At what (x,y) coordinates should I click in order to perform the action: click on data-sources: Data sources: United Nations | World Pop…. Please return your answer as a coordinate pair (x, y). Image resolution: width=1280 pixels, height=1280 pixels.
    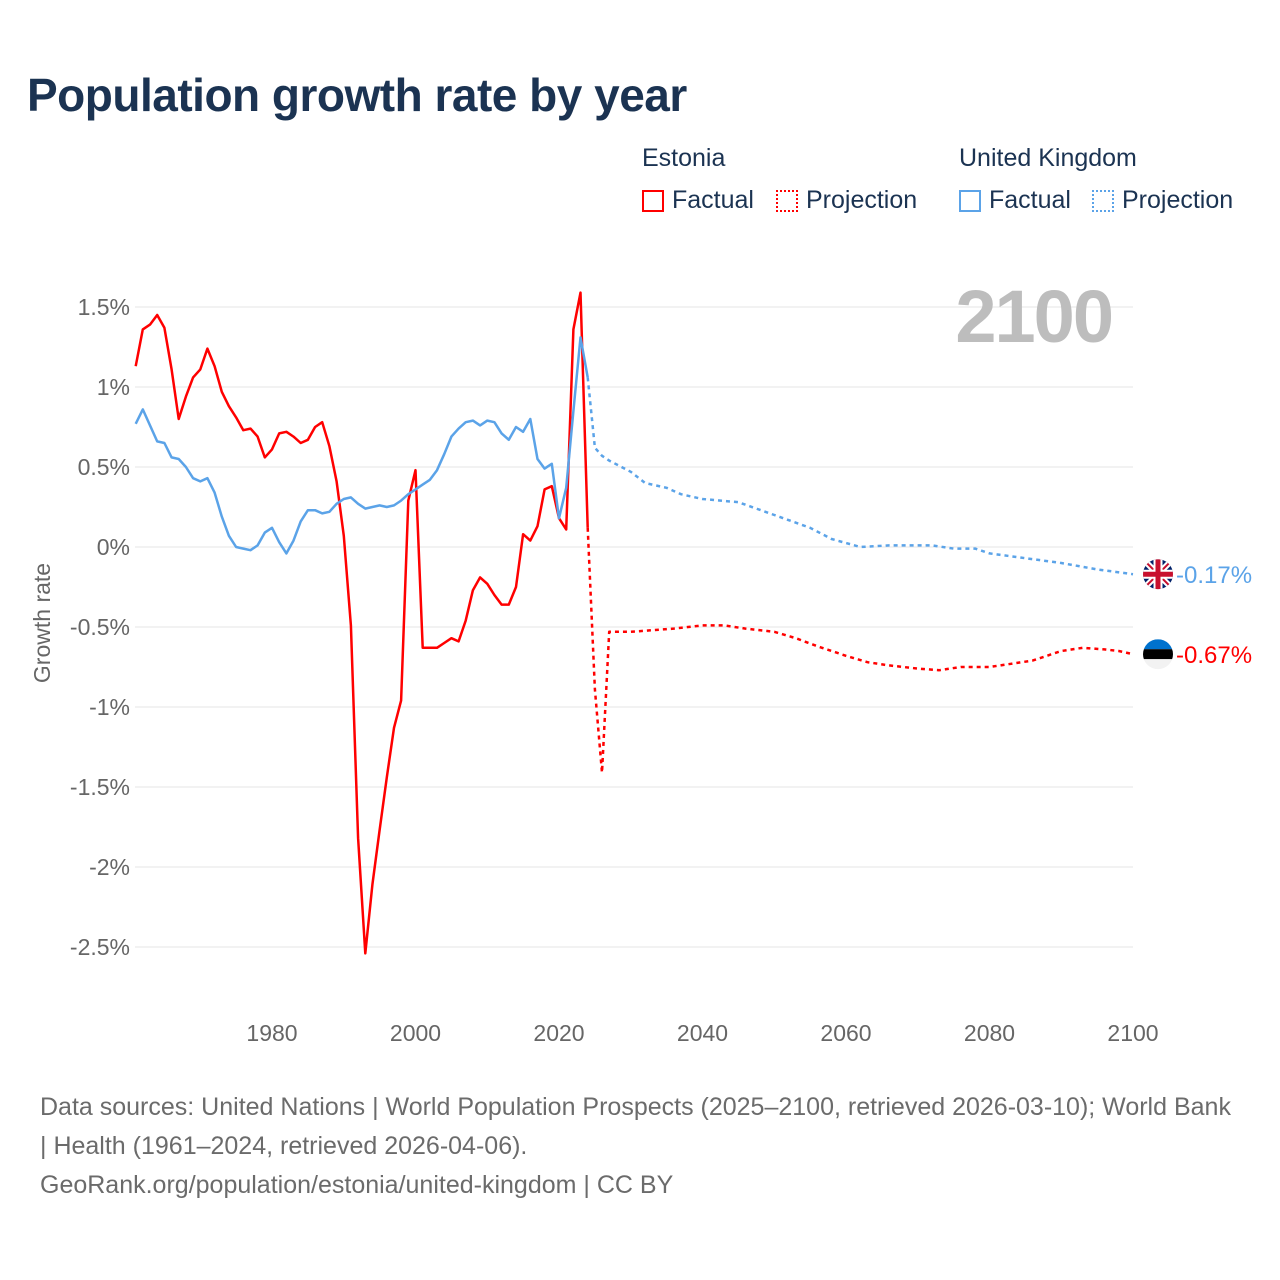
    Looking at the image, I should click on (635, 1126).